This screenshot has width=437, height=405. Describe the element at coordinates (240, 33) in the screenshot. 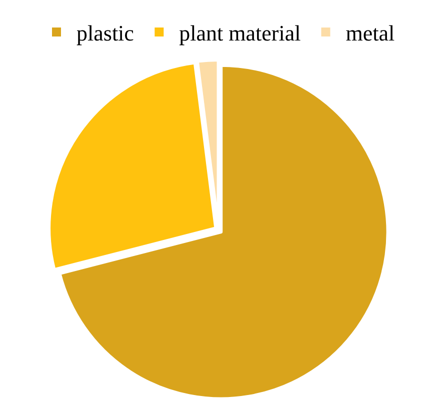

I see `legend-label: plant material` at that location.